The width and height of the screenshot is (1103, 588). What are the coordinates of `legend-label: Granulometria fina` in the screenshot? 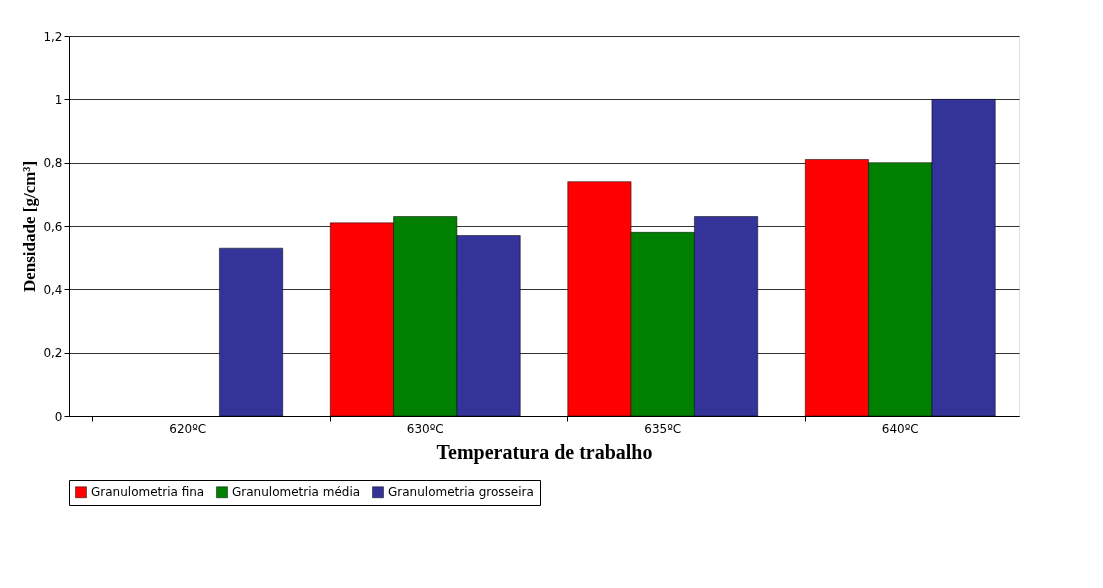 It's located at (148, 492).